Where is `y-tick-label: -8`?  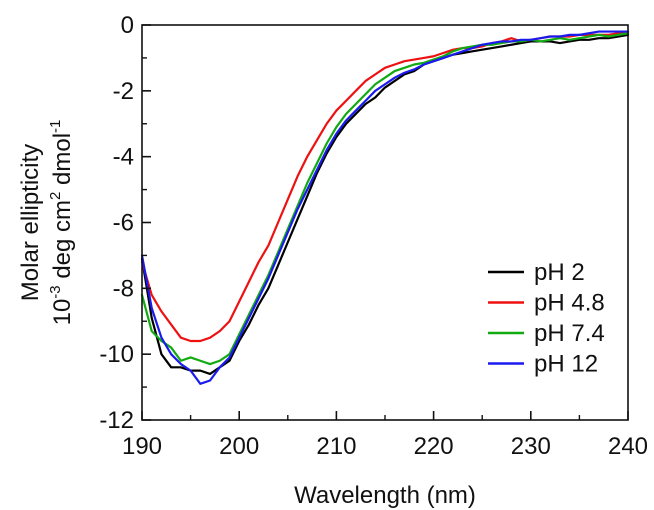
y-tick-label: -8 is located at coordinates (123, 288).